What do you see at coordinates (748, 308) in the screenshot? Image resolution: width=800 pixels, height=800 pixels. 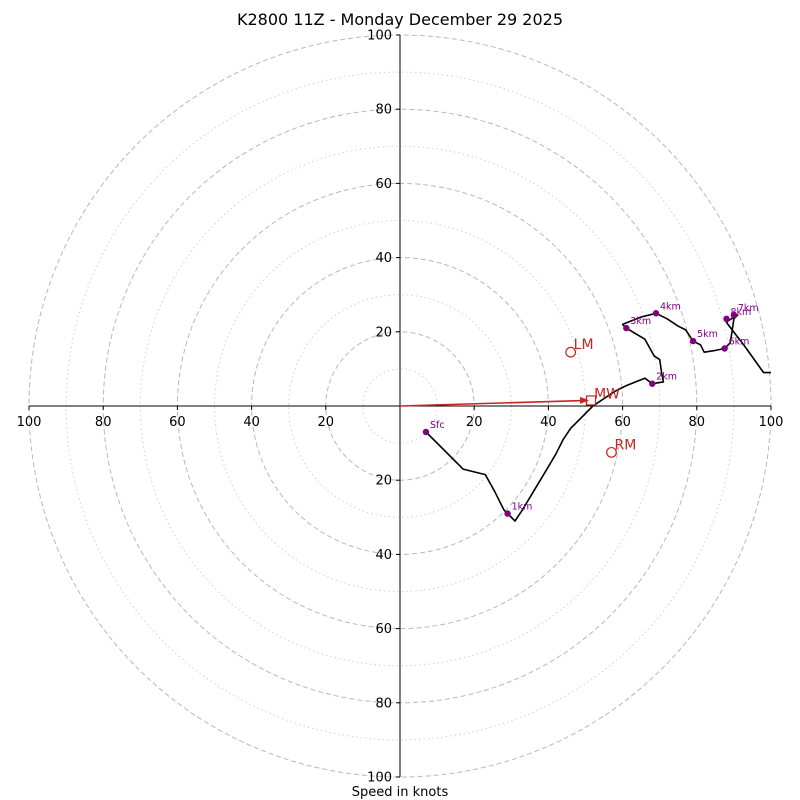 I see `height-label-7km: 7km` at bounding box center [748, 308].